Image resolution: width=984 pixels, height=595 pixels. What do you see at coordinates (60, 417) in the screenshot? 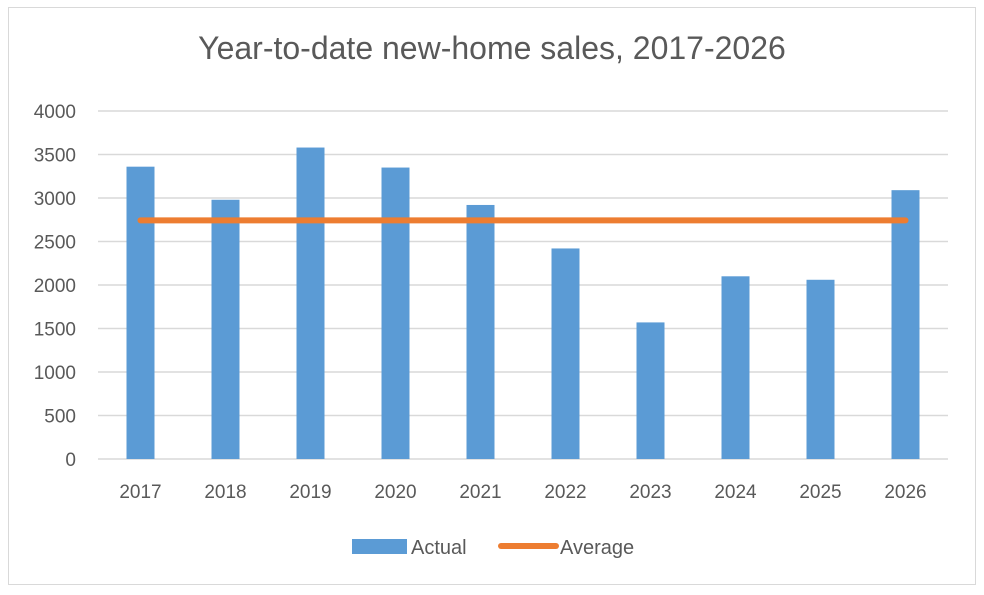
I see `y-tick-label: 500` at bounding box center [60, 417].